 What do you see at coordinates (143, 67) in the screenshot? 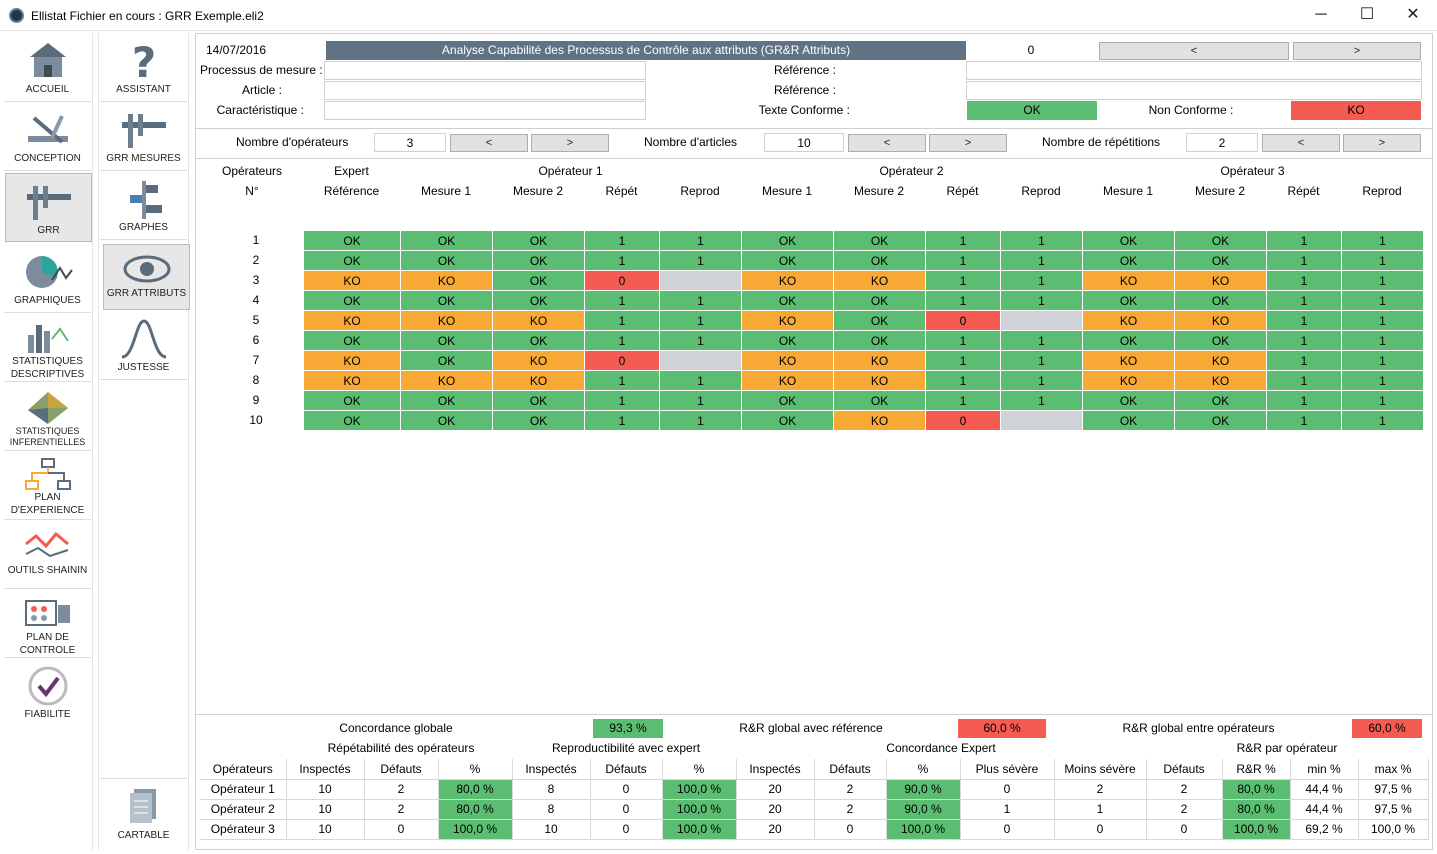
I see `subnav-item-assistant: ? ASSISTANT` at bounding box center [143, 67].